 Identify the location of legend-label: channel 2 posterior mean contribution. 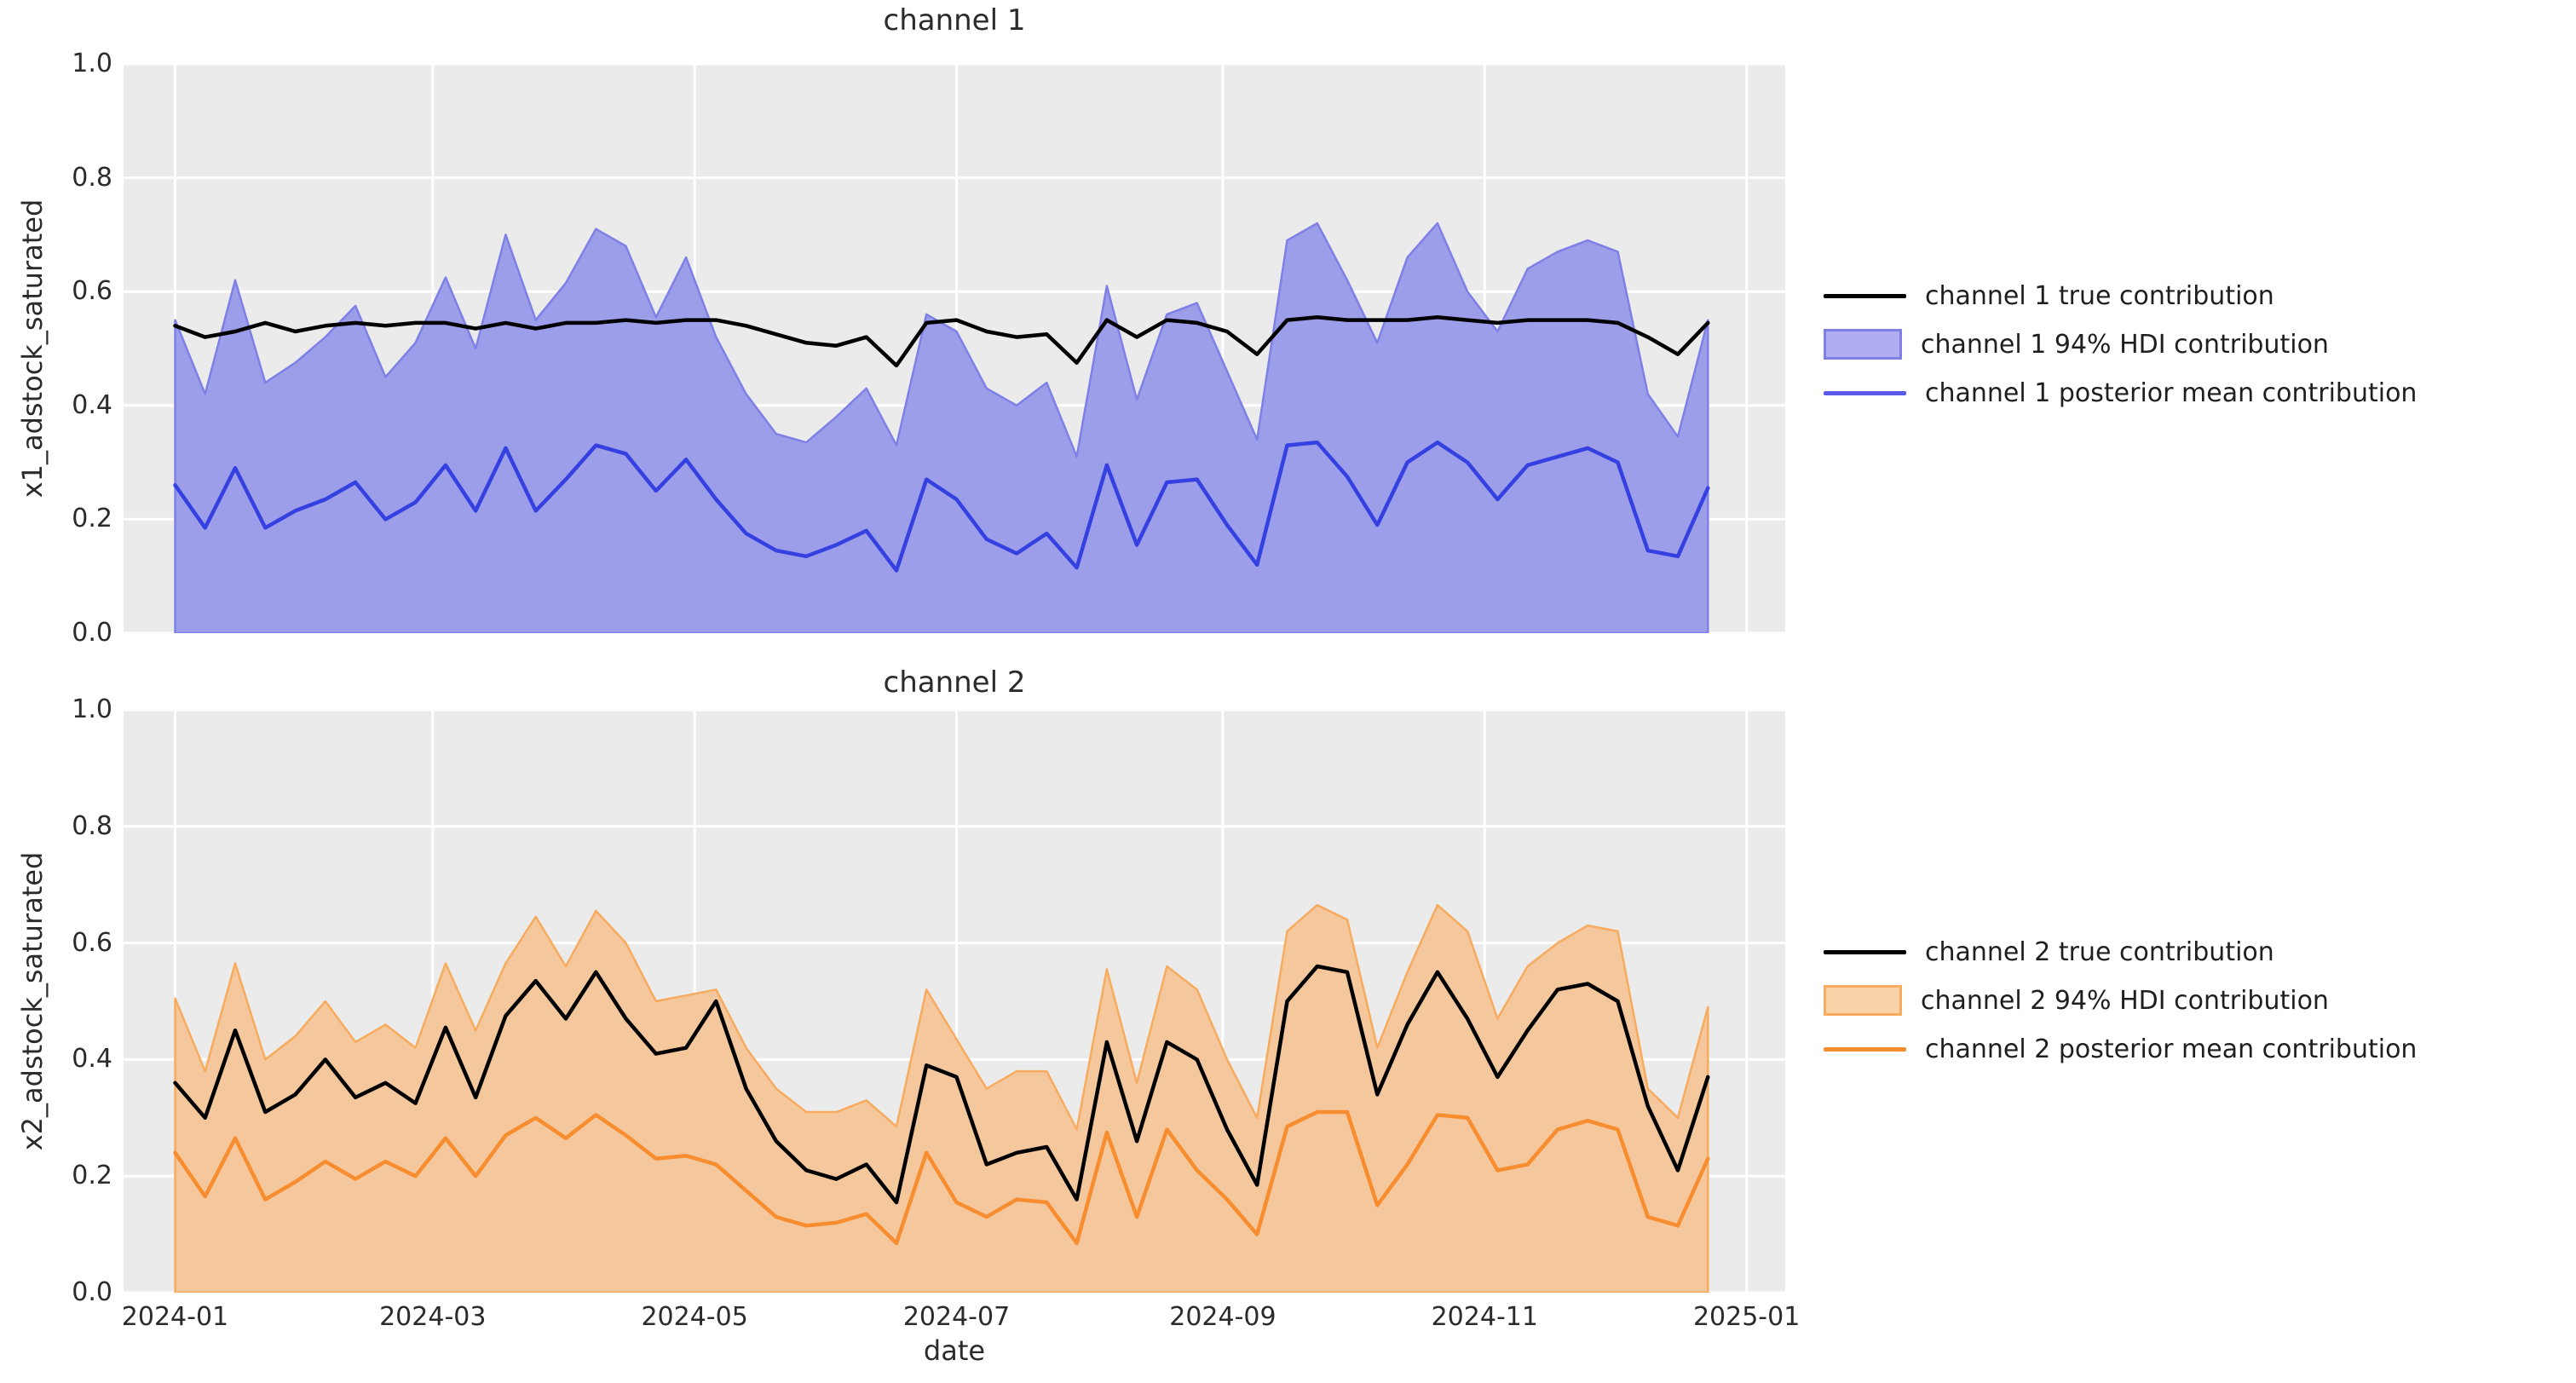
(2171, 1049).